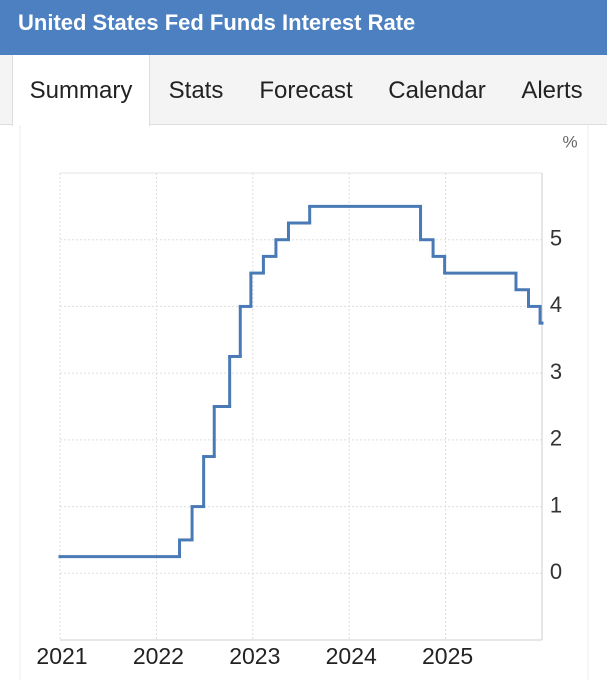  What do you see at coordinates (556, 304) in the screenshot?
I see `y-tick-label: 4` at bounding box center [556, 304].